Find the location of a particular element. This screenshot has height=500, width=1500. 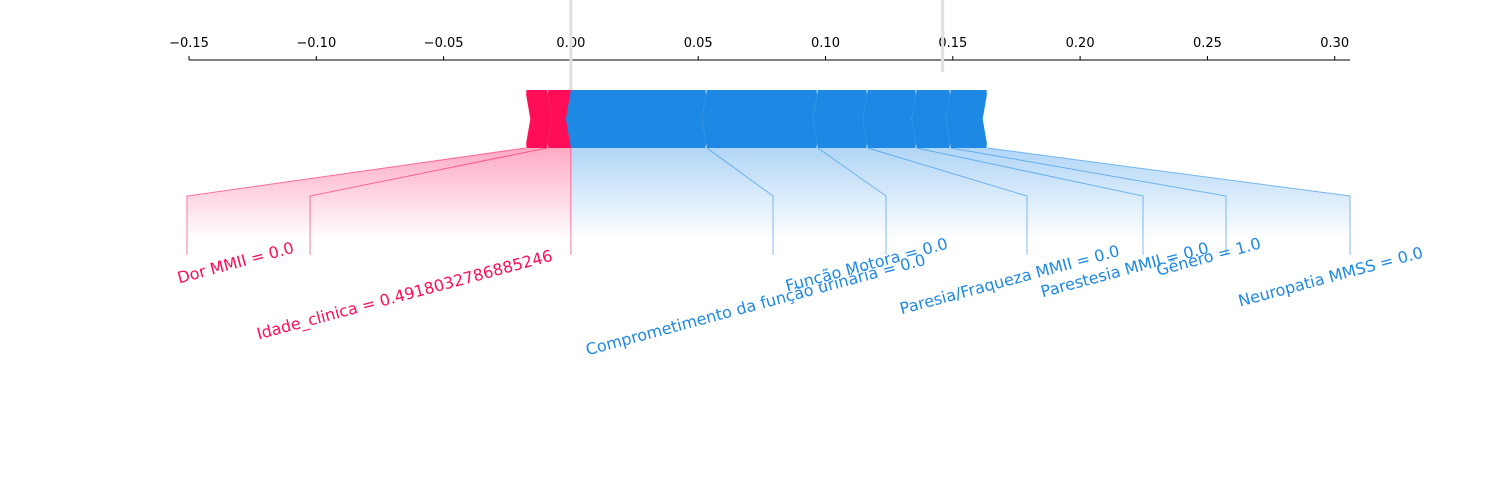

x-tick-label: 0.20 is located at coordinates (1080, 43).